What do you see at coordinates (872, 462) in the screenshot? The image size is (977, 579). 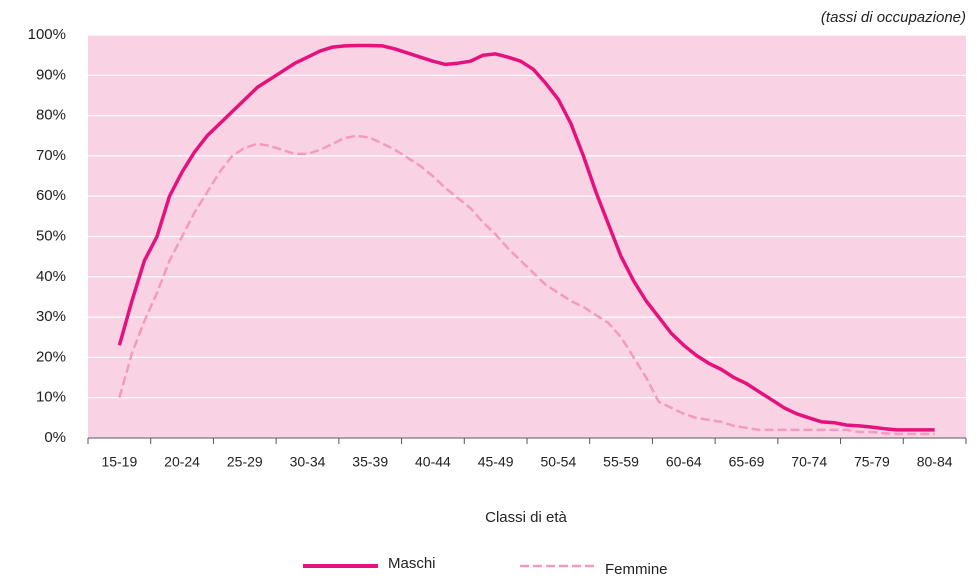 I see `x-tick-label: 75-79` at bounding box center [872, 462].